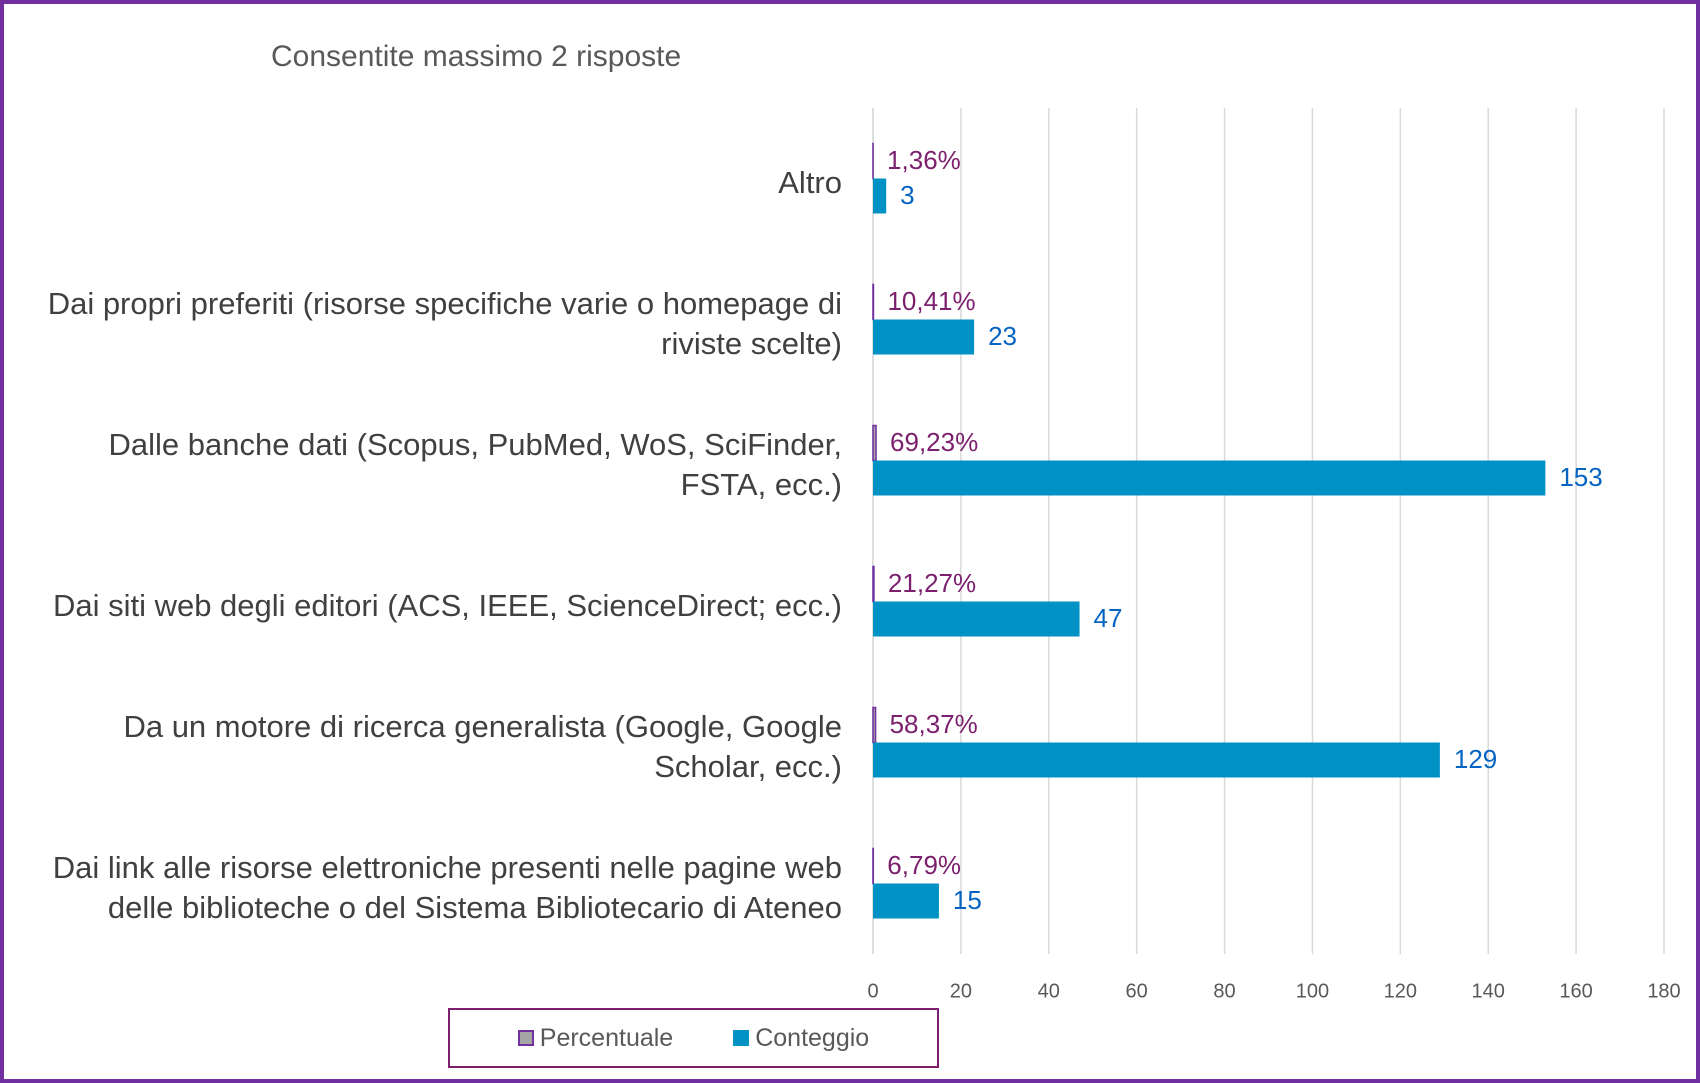 This screenshot has width=1700, height=1083. What do you see at coordinates (1488, 991) in the screenshot?
I see `x-tick-label: 140` at bounding box center [1488, 991].